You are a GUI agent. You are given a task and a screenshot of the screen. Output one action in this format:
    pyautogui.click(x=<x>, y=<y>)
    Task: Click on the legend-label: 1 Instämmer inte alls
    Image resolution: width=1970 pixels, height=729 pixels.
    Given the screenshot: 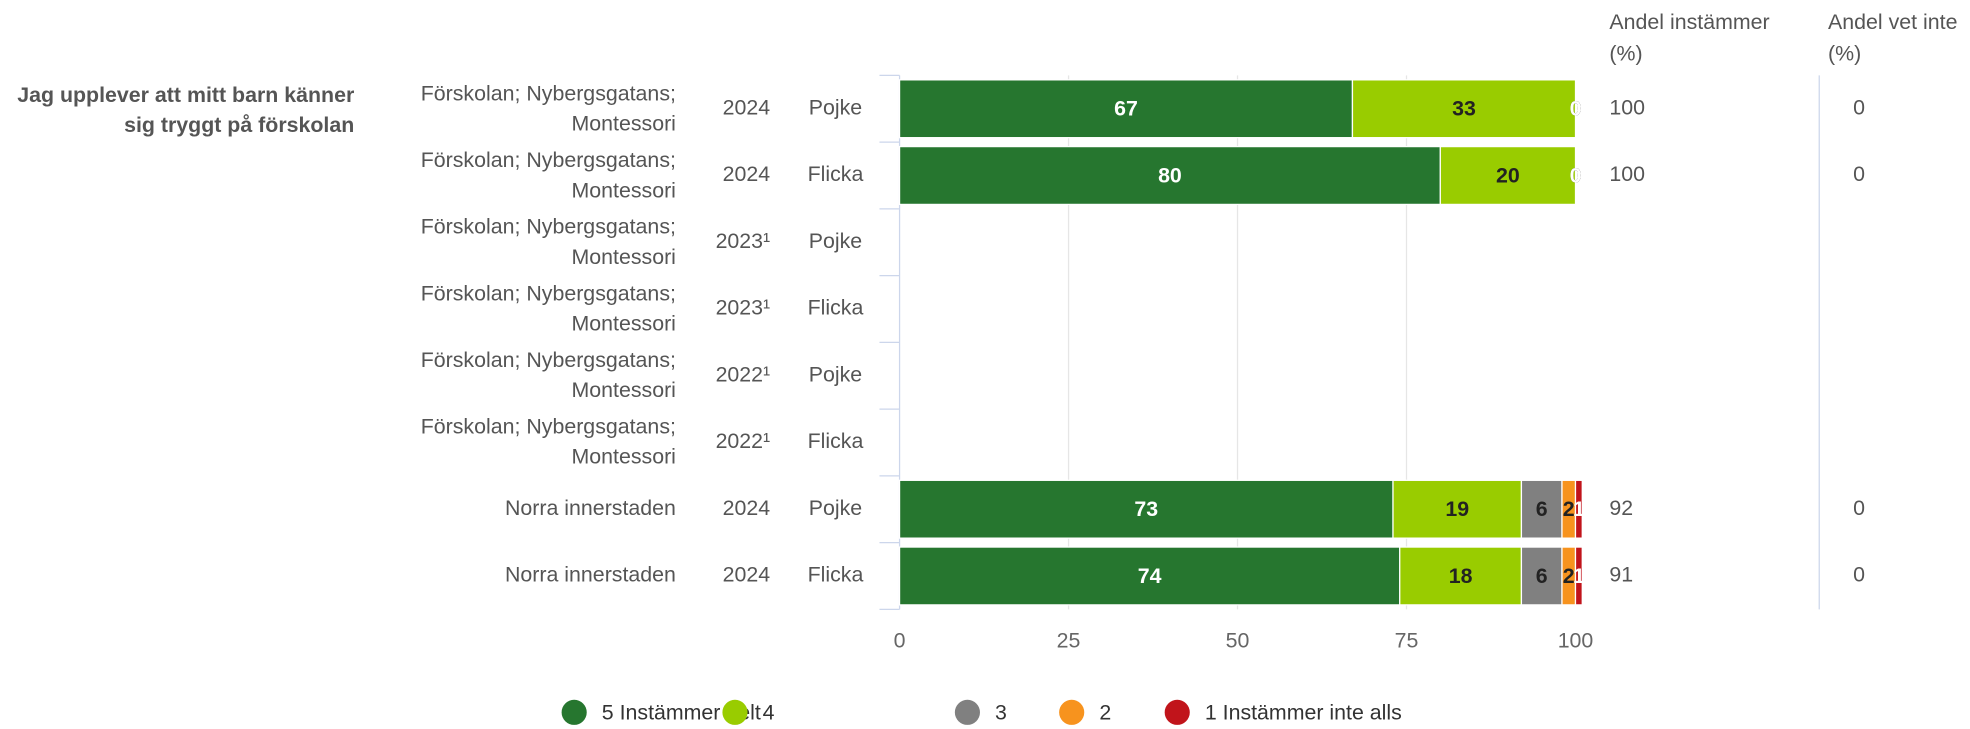 What is the action you would take?
    pyautogui.click(x=1303, y=712)
    